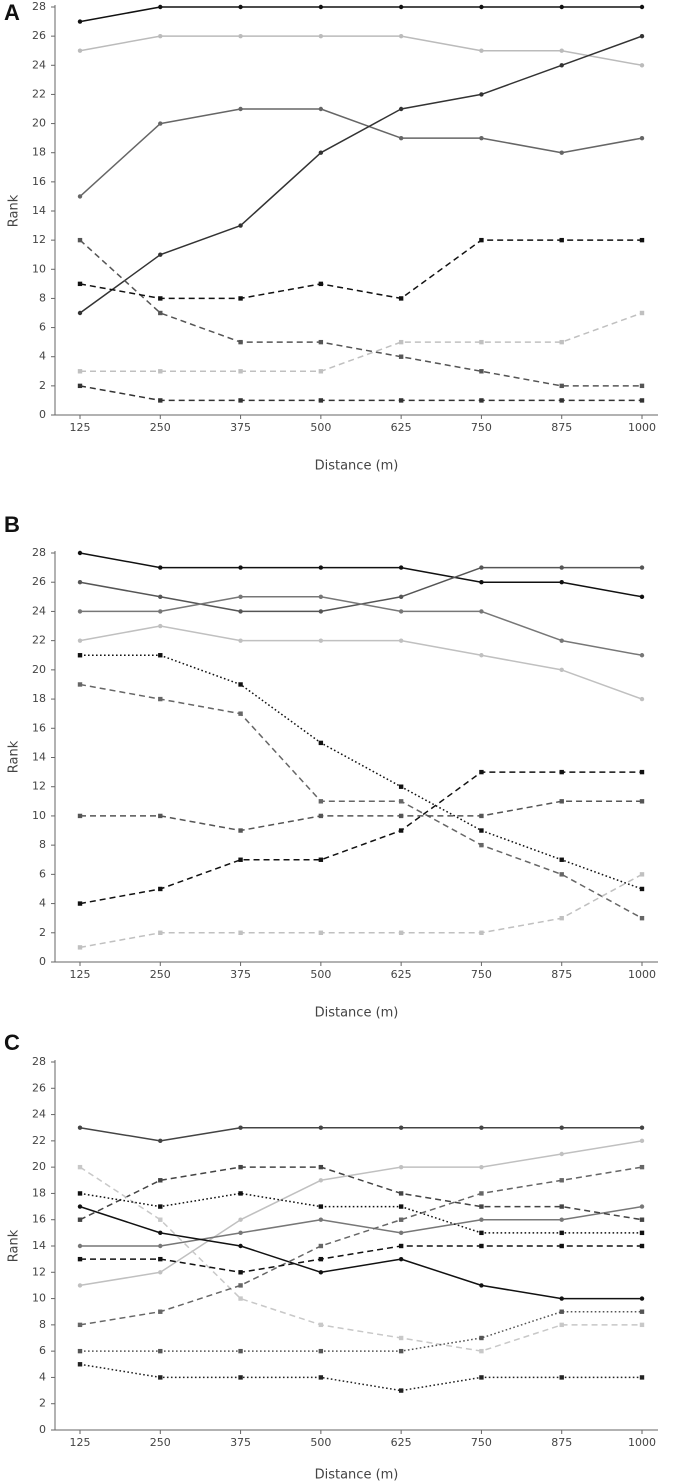 The width and height of the screenshot is (680, 1482). What do you see at coordinates (39, 239) in the screenshot?
I see `y-tick-label: 12` at bounding box center [39, 239].